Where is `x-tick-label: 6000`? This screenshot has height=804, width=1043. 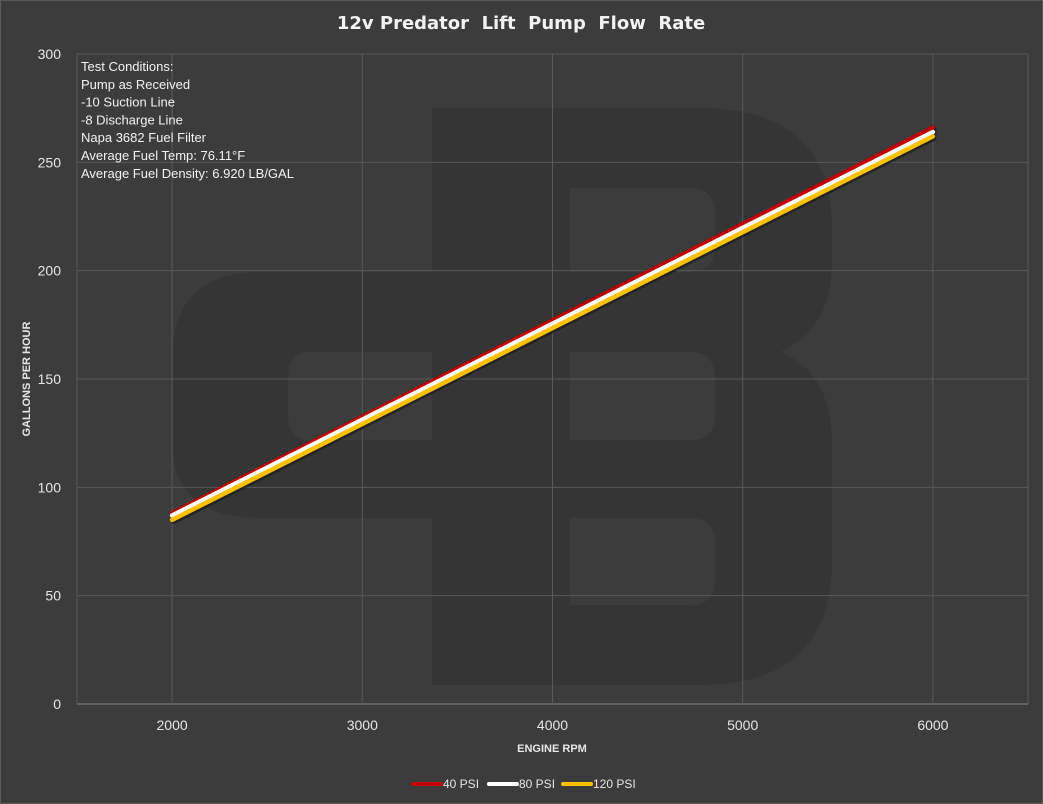 x-tick-label: 6000 is located at coordinates (932, 725).